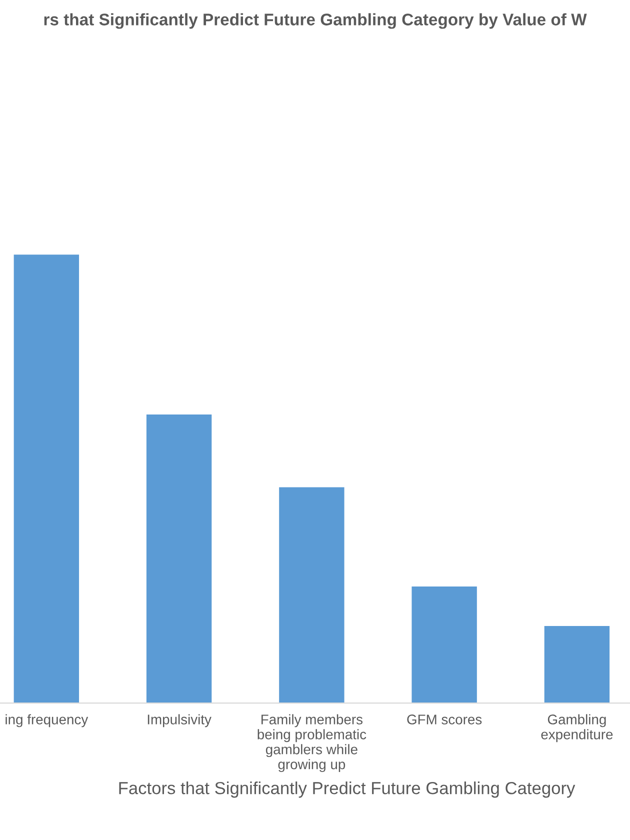 The image size is (630, 840). I want to click on x-tick-label: Family members being problematic gamblers while growing up, so click(312, 743).